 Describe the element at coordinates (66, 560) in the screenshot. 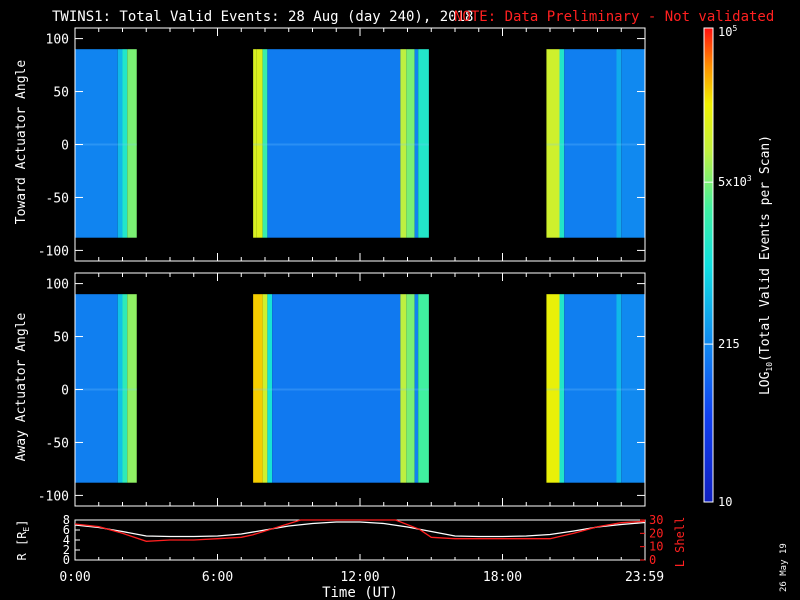

I see `left-ytick-label-0: 0` at that location.